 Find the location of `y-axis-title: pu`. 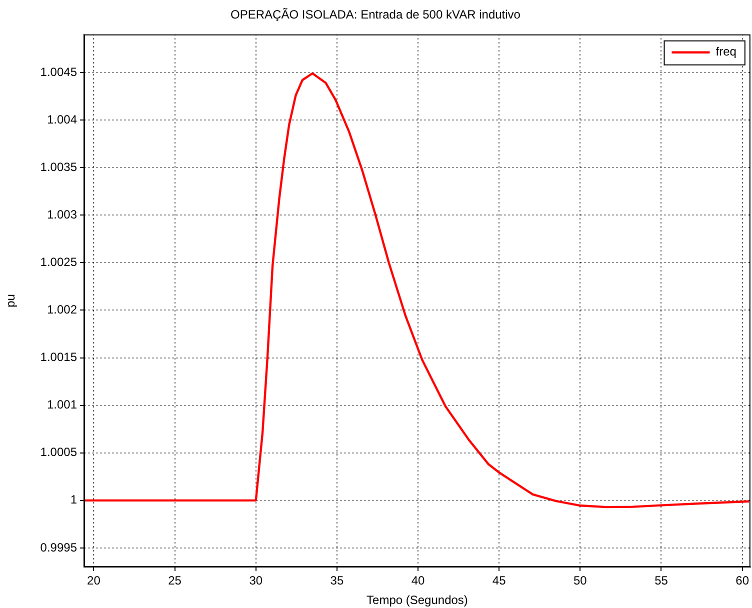

y-axis-title: pu is located at coordinates (11, 301).